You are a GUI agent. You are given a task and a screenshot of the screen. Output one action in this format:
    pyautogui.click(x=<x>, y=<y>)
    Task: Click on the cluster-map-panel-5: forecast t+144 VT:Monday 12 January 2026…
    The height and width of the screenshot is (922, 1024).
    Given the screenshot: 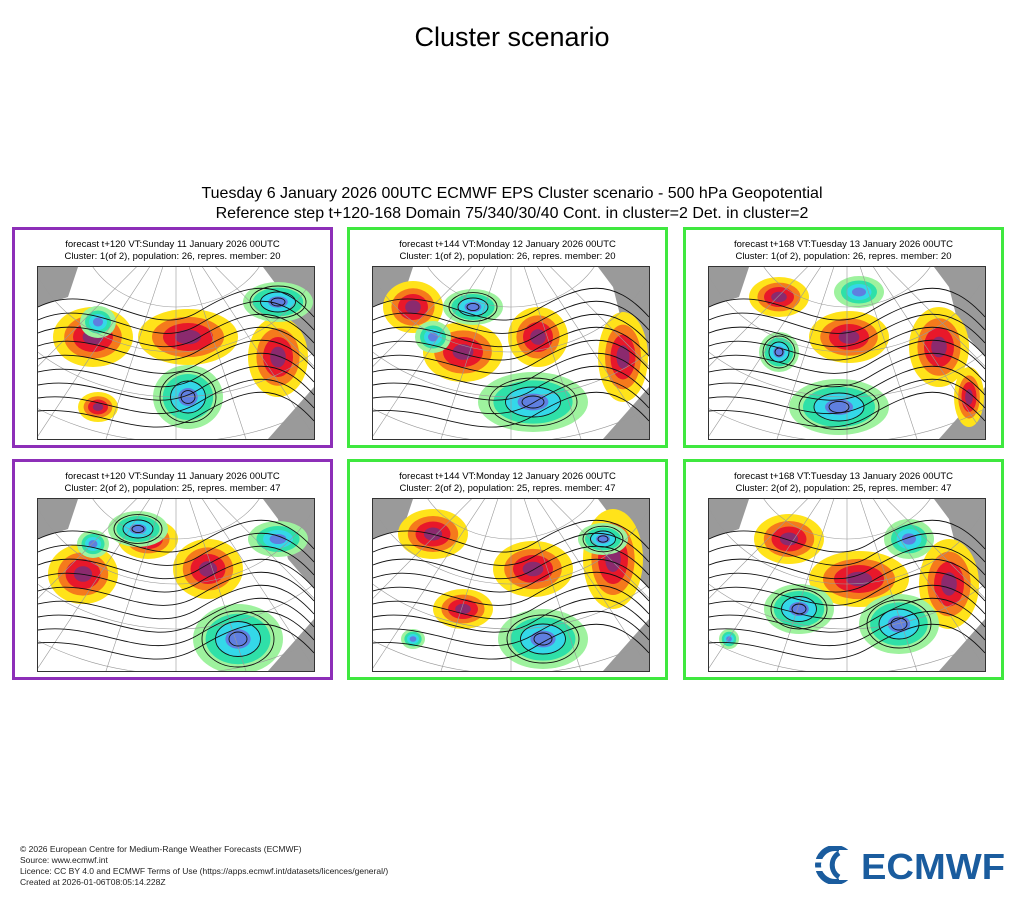 What is the action you would take?
    pyautogui.click(x=507, y=569)
    